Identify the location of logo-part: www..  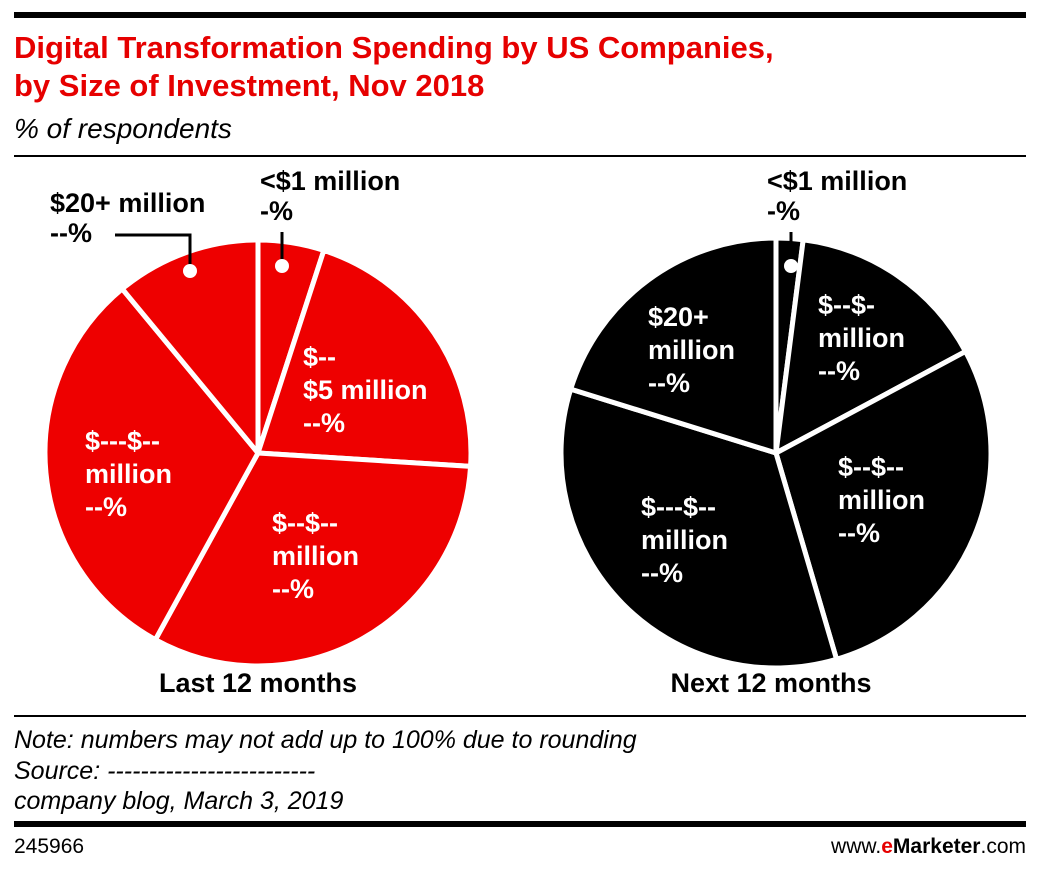
(855, 846).